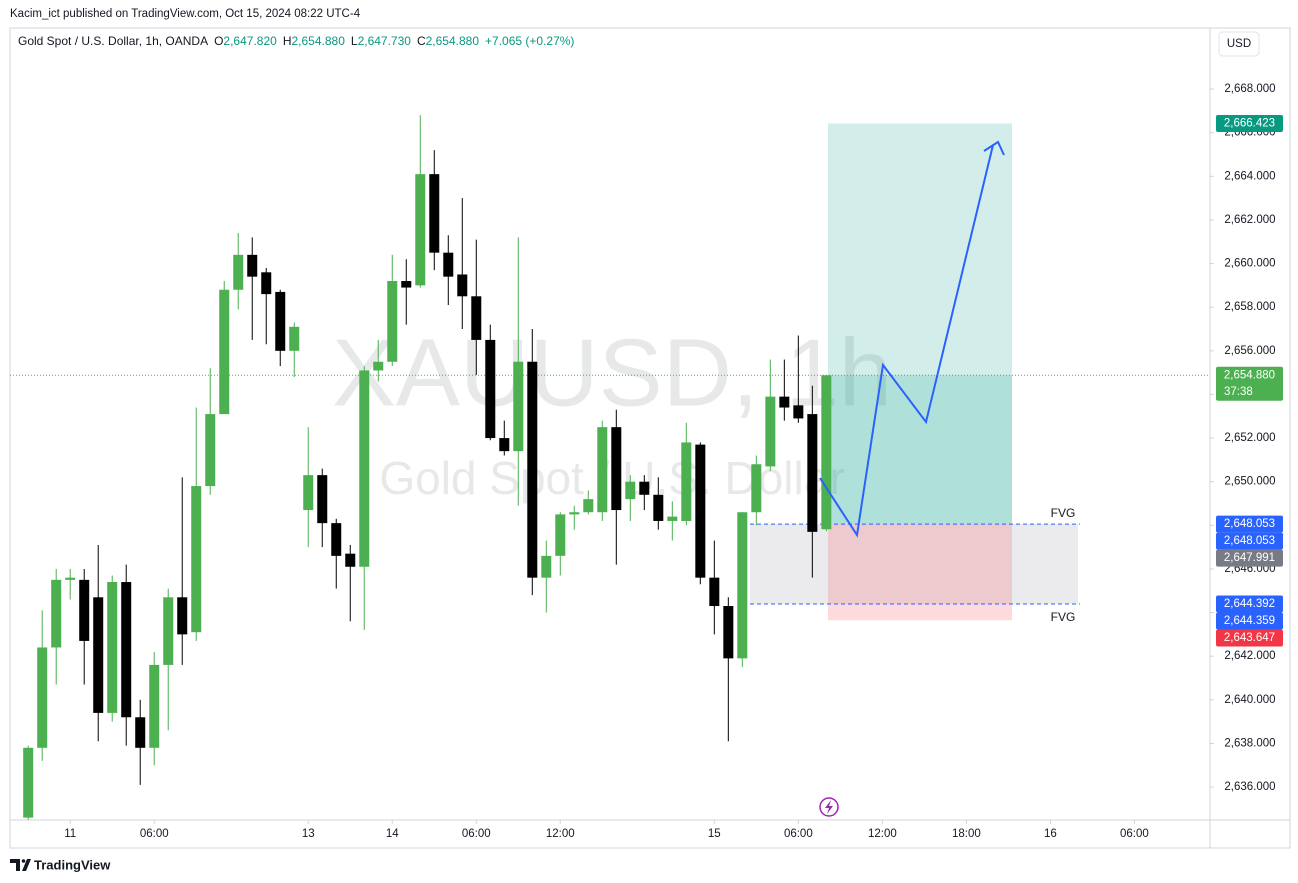 The height and width of the screenshot is (883, 1298). I want to click on stop-zone, so click(920, 572).